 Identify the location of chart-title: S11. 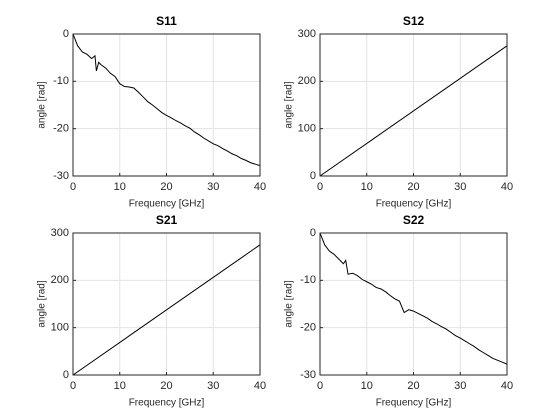
(166, 21).